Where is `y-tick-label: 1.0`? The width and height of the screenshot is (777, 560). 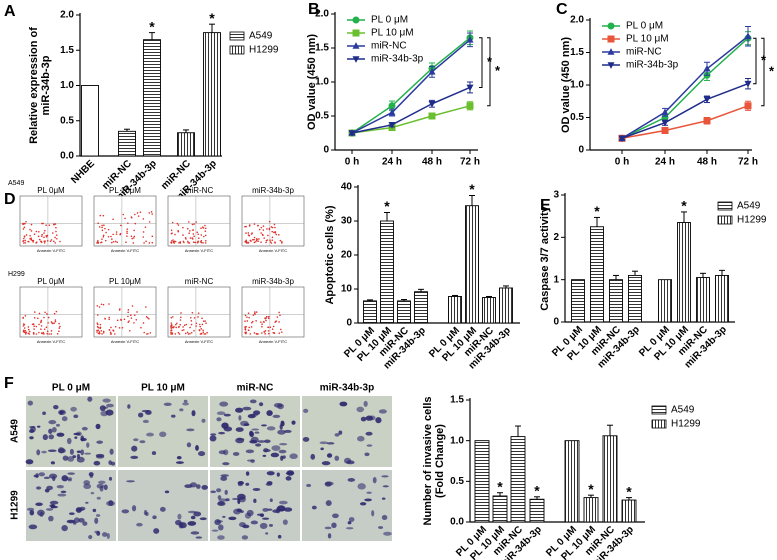
y-tick-label: 1.0 is located at coordinates (67, 85).